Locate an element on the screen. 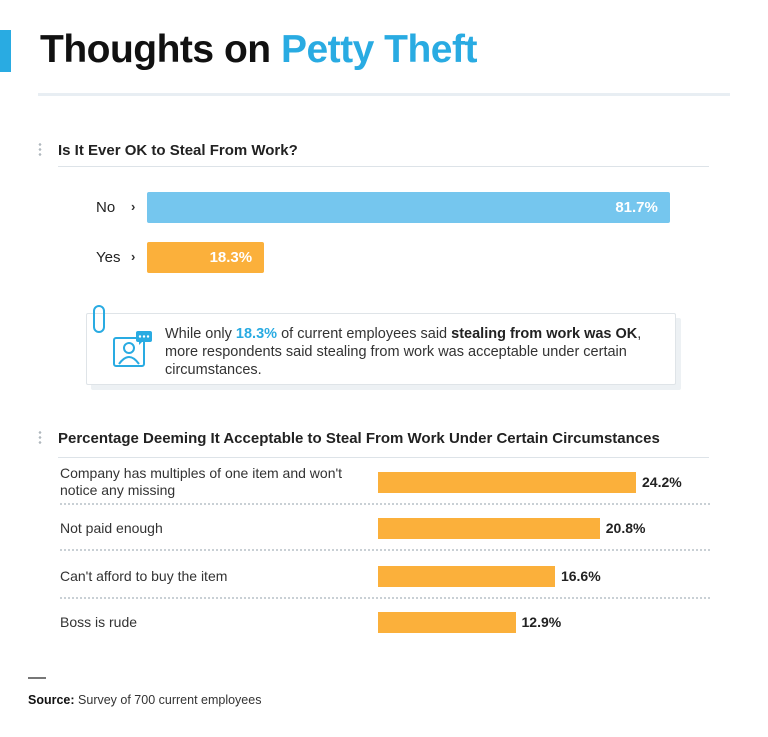 Image resolution: width=768 pixels, height=737 pixels. source-label: Source: is located at coordinates (51, 700).